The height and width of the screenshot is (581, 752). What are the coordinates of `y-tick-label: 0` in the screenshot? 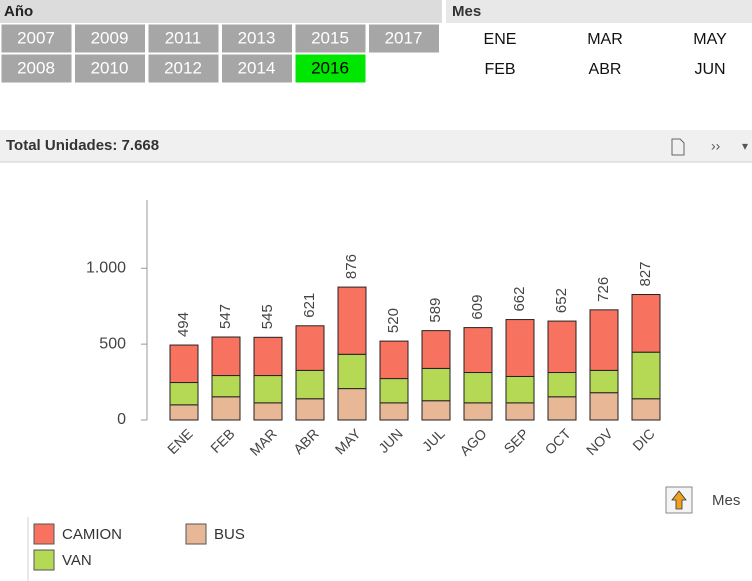 It's located at (121, 419).